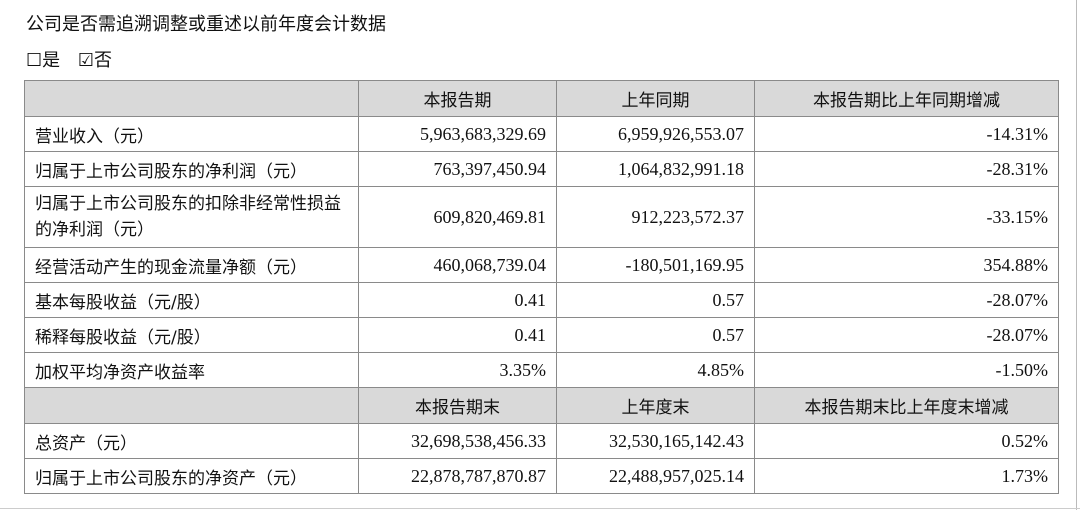 This screenshot has width=1080, height=510. What do you see at coordinates (906, 169) in the screenshot?
I see `cell-value: -28.31%` at bounding box center [906, 169].